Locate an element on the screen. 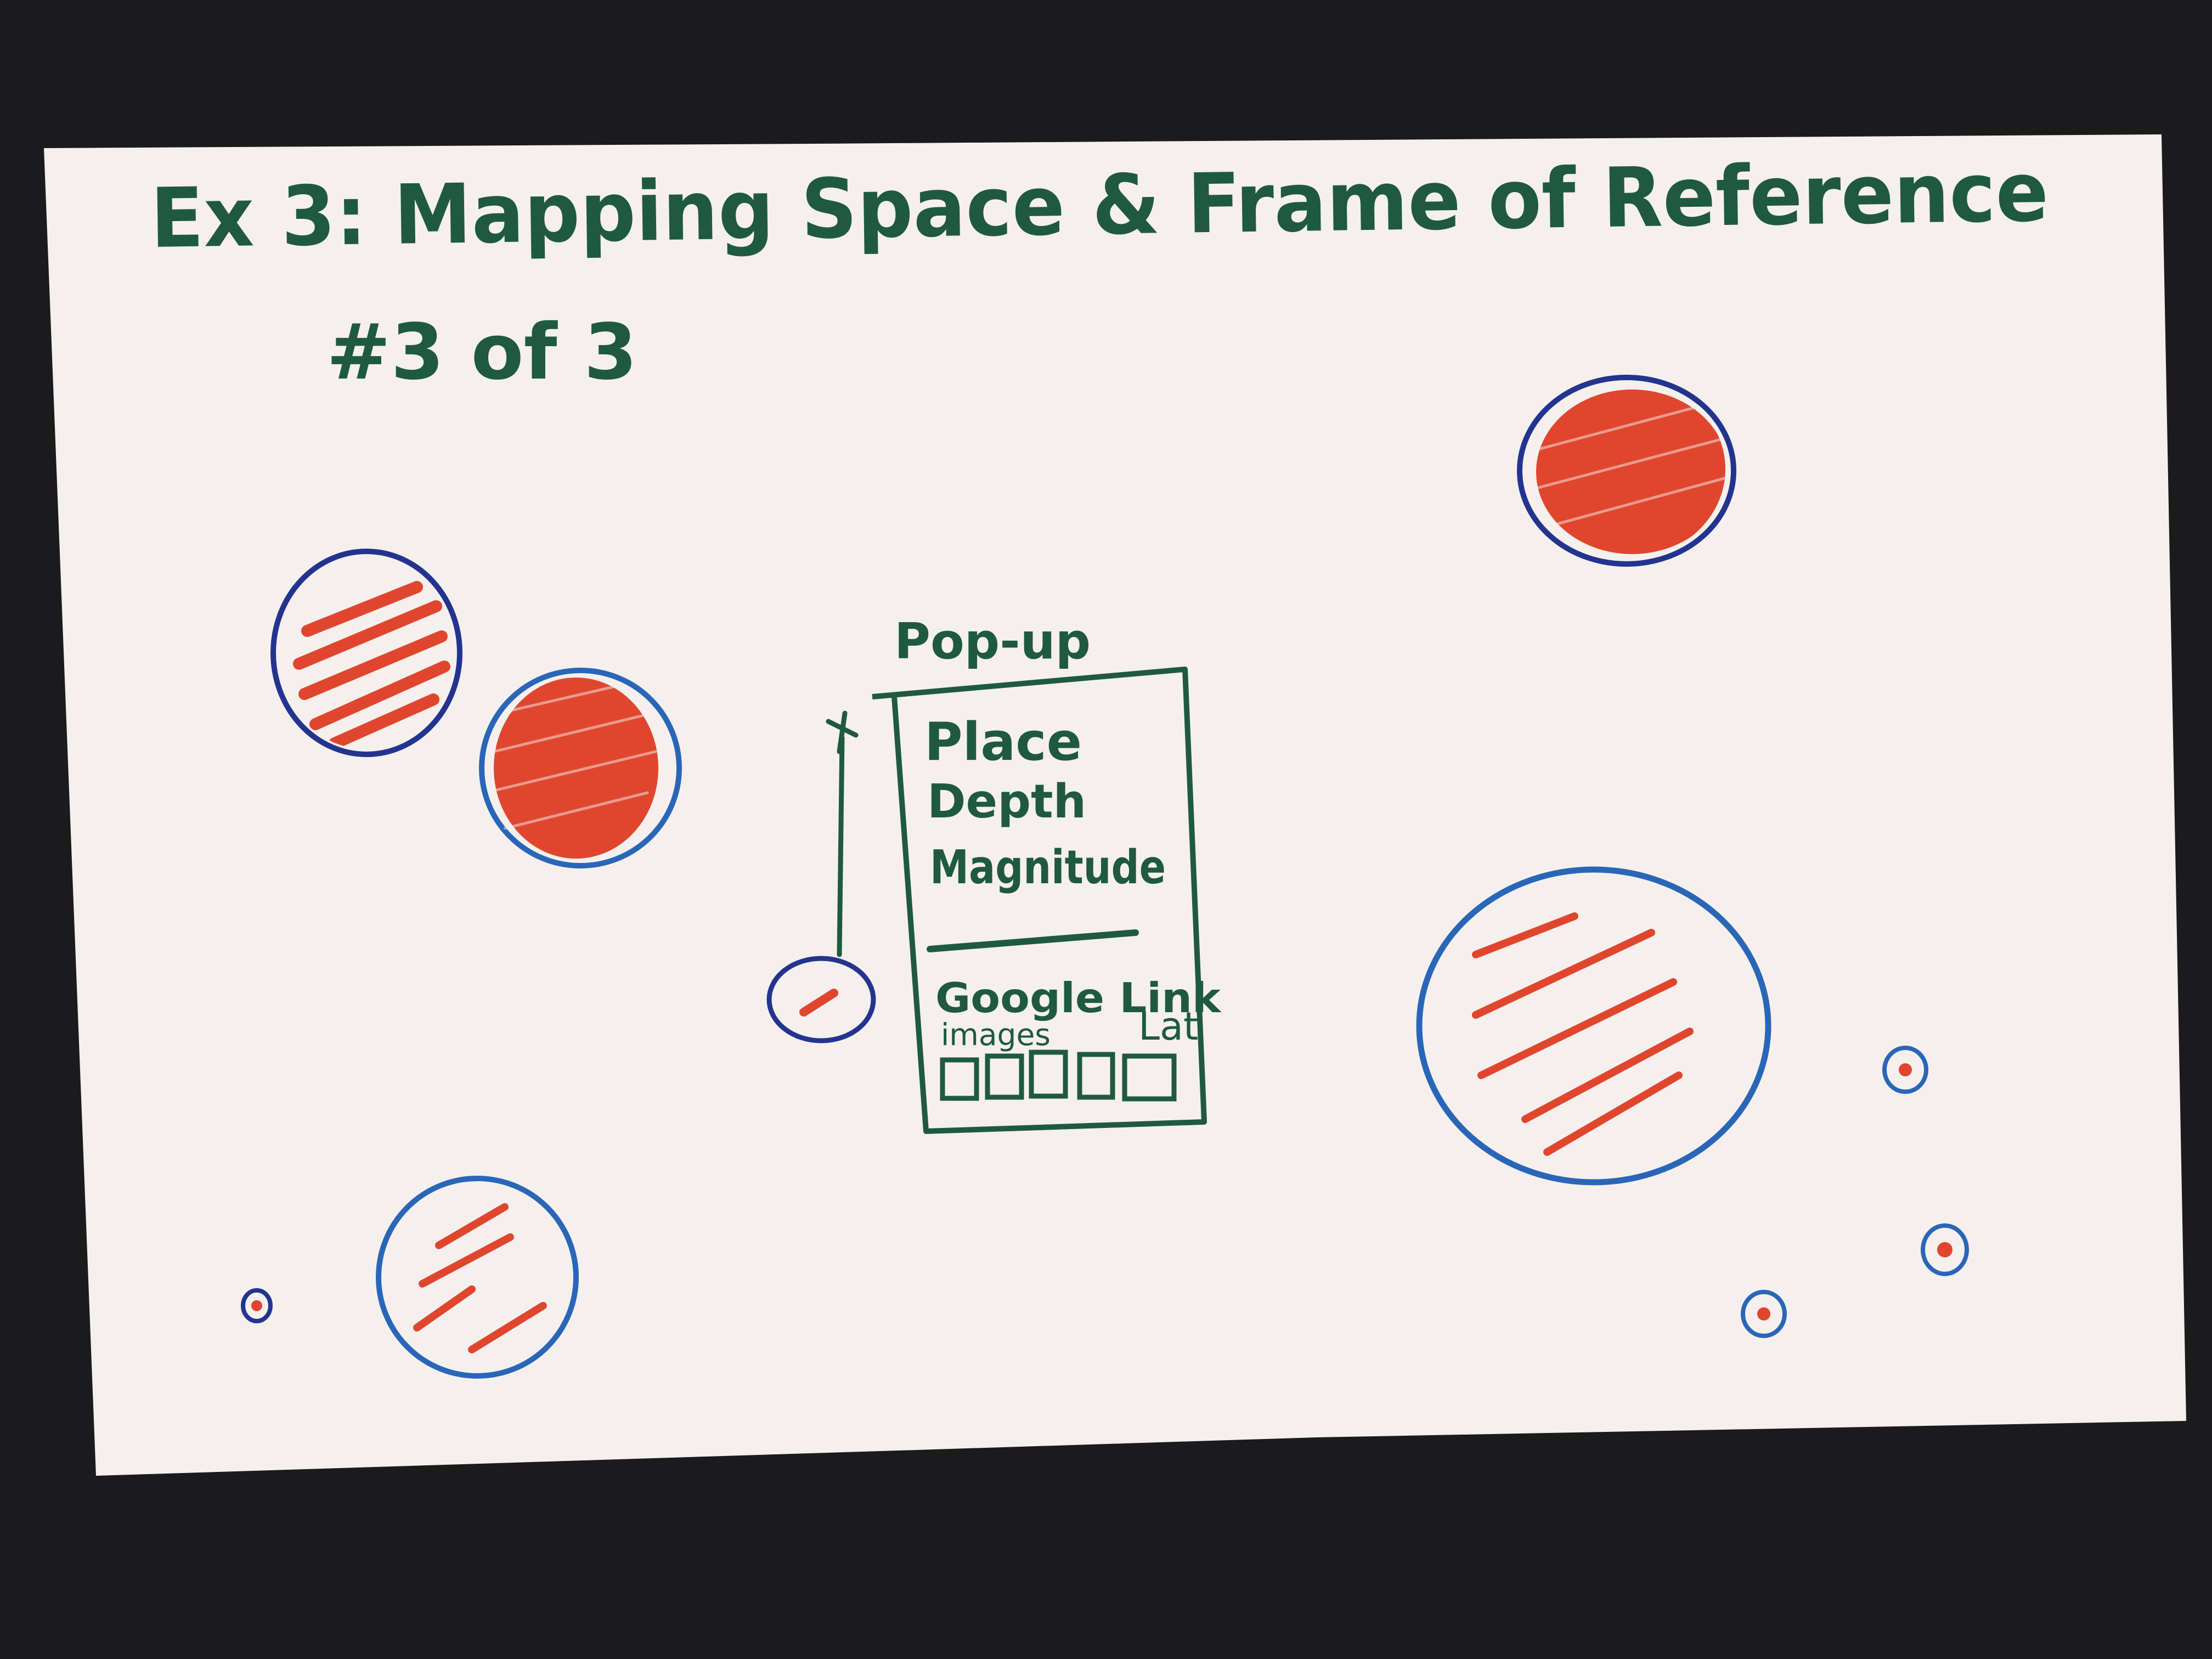  popup-anchor-line is located at coordinates (842, 833).